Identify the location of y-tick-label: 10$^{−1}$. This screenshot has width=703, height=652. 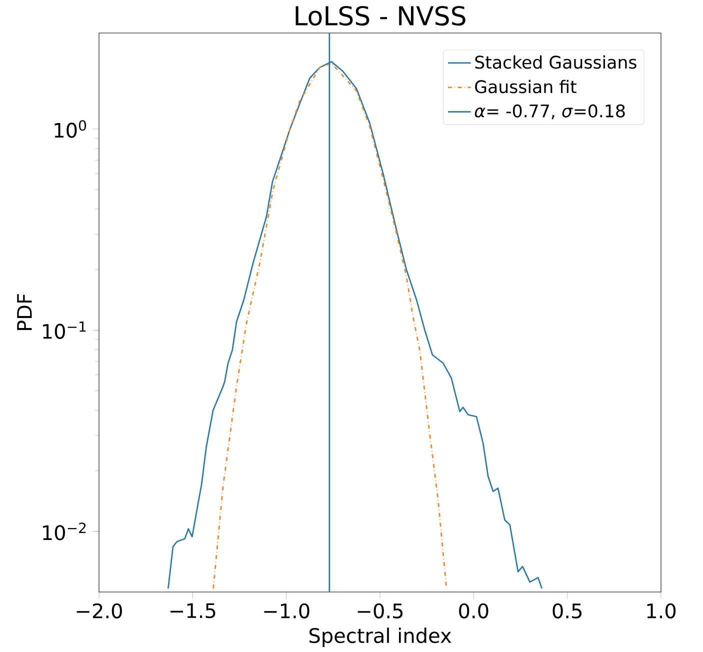
(64, 330).